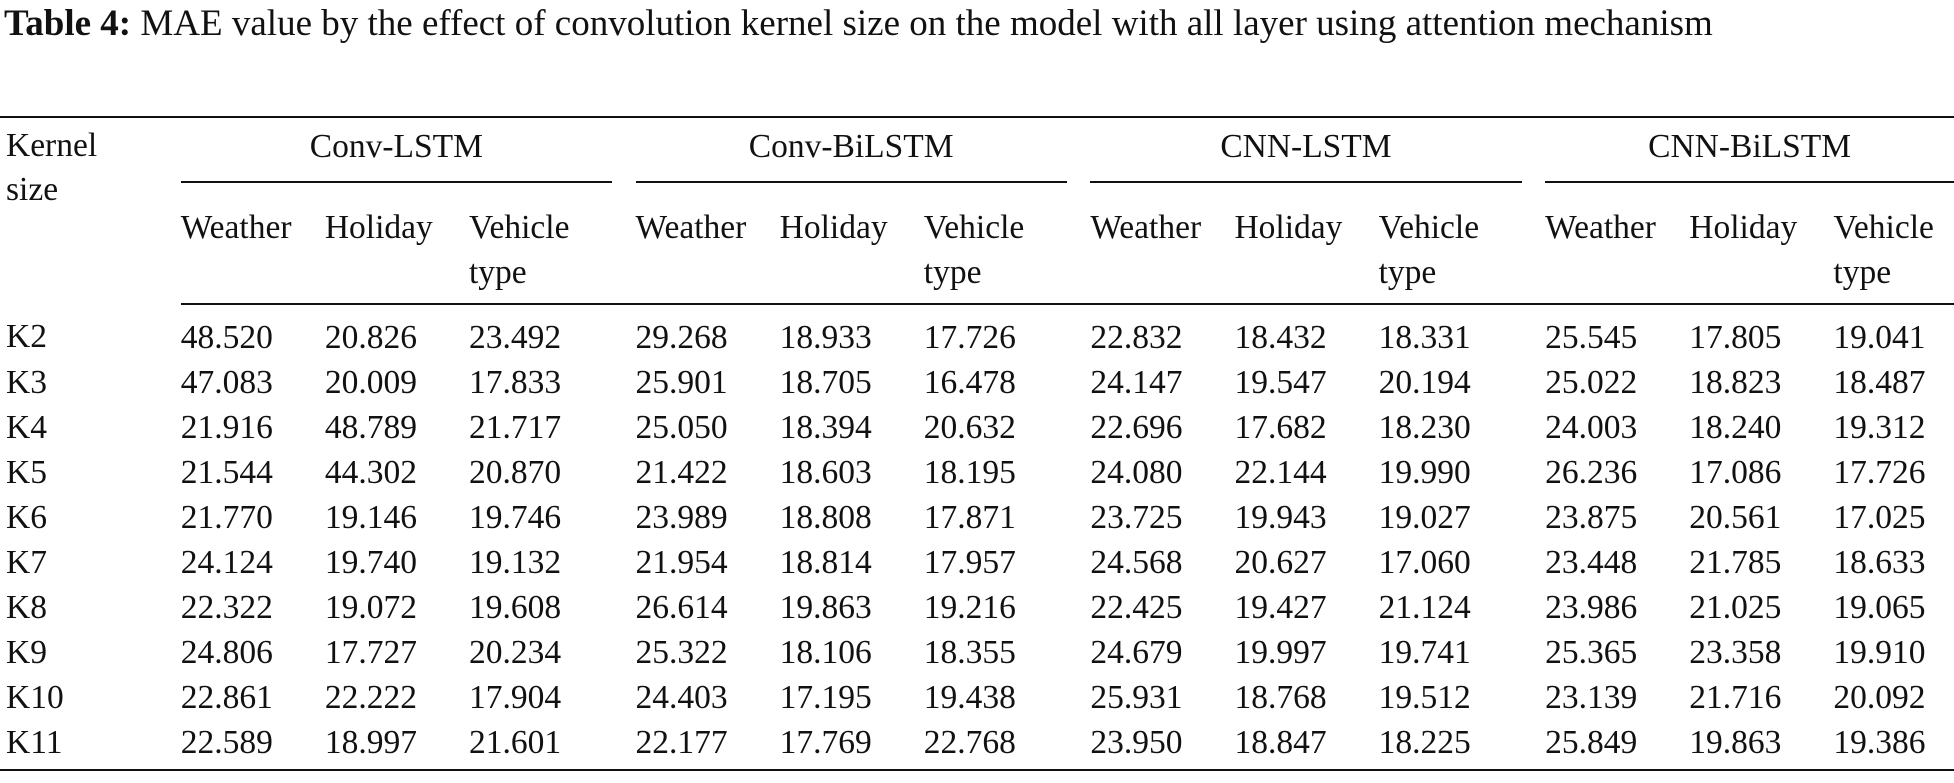 This screenshot has width=1954, height=783. Describe the element at coordinates (1735, 562) in the screenshot. I see `value-cell: 21.785` at that location.